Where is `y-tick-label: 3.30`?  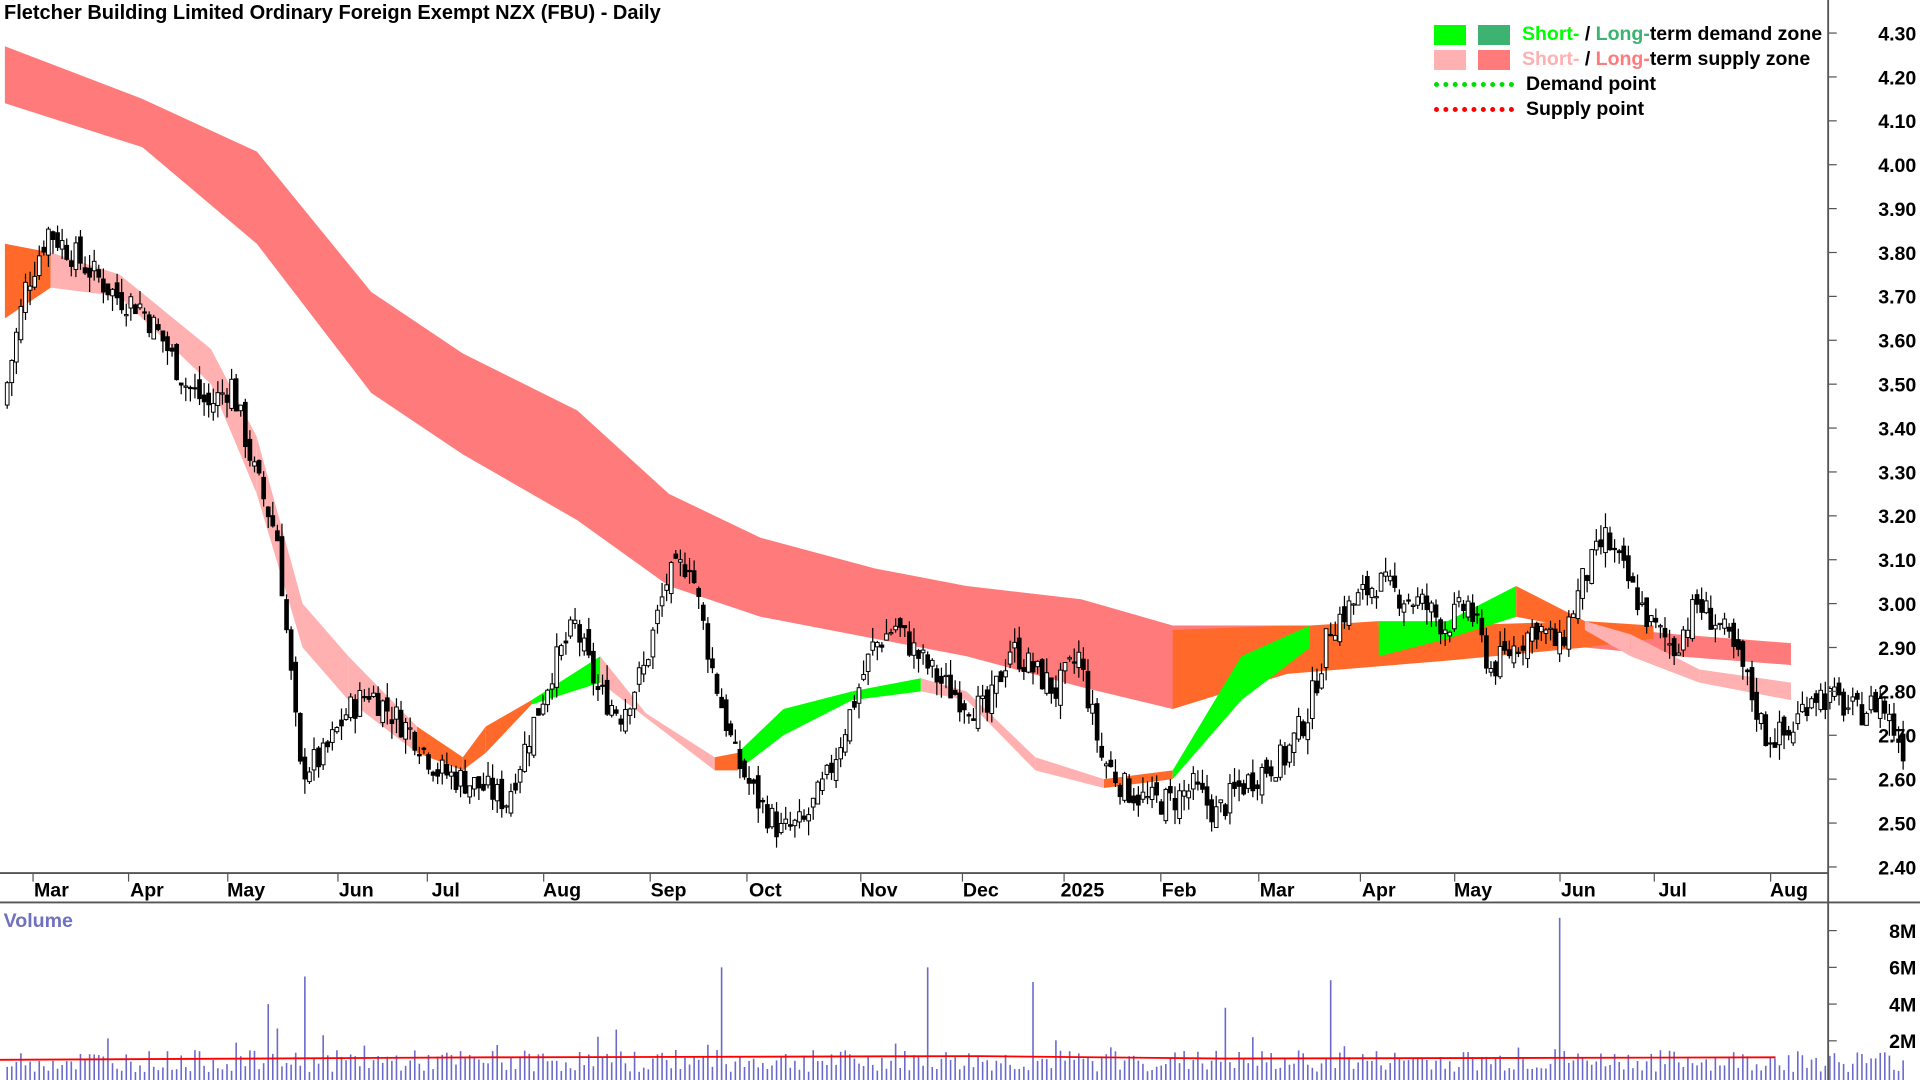
y-tick-label: 3.30 is located at coordinates (1897, 473).